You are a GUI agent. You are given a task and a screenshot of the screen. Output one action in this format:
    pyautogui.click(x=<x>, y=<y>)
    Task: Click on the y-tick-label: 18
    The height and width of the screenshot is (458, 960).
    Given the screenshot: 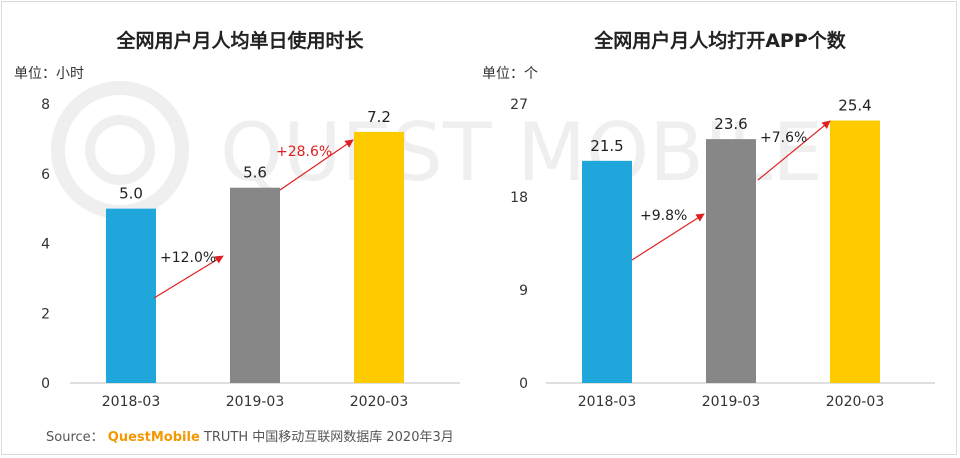 What is the action you would take?
    pyautogui.click(x=519, y=198)
    